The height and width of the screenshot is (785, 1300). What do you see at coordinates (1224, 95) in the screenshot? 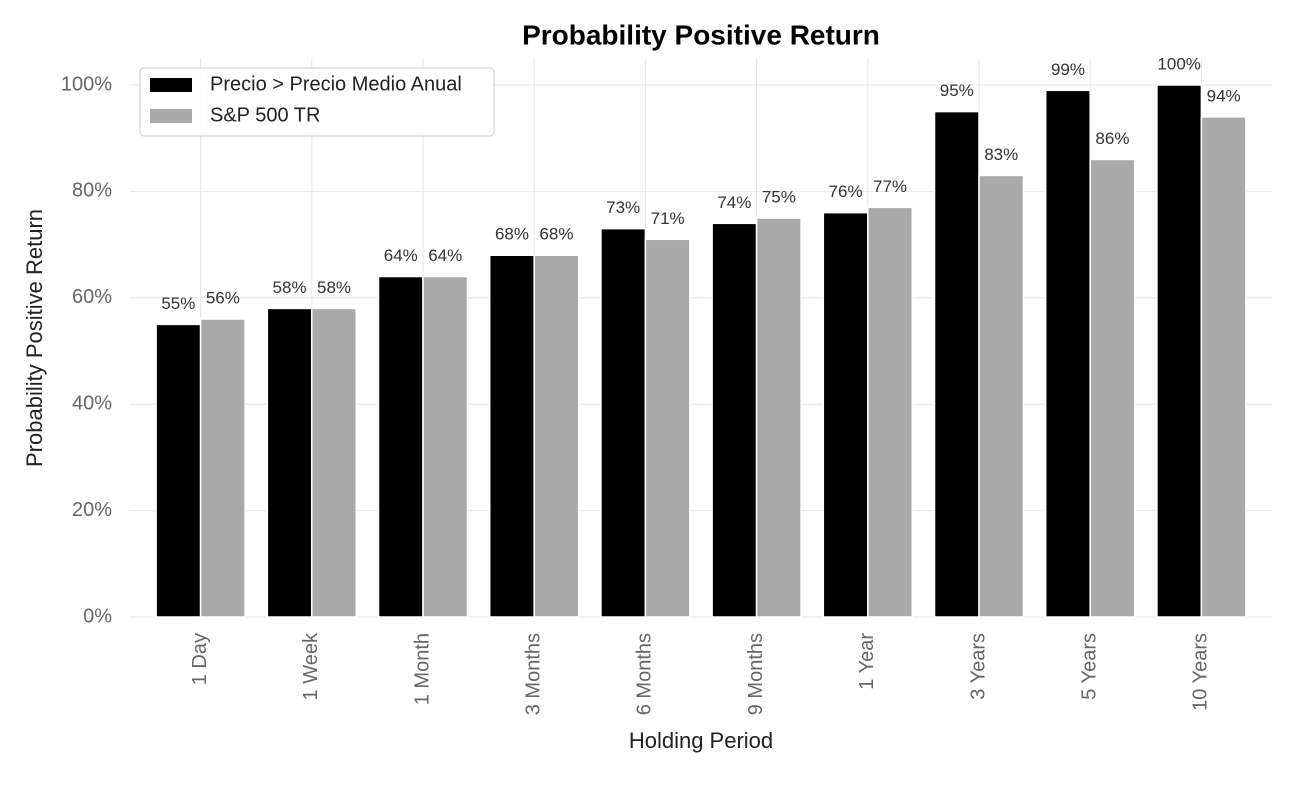
I see `value-label: 94%` at bounding box center [1224, 95].